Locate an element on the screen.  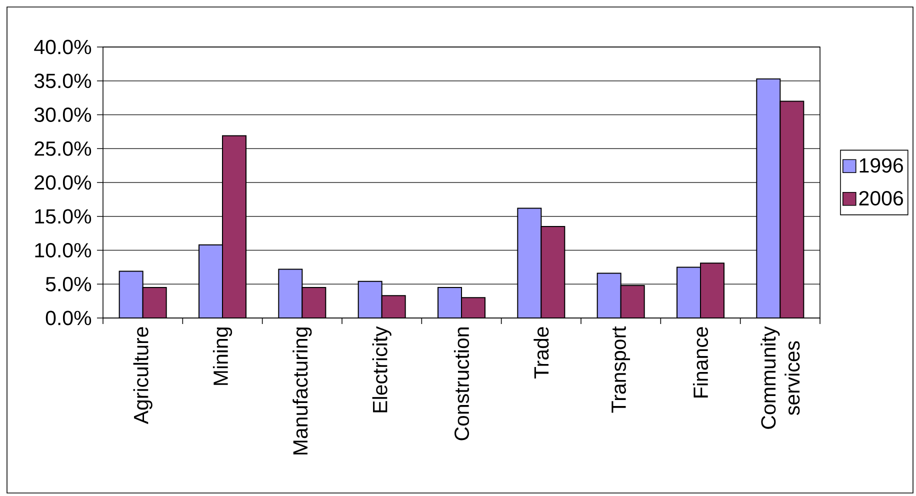
x-tick-label: Transport is located at coordinates (621, 369).